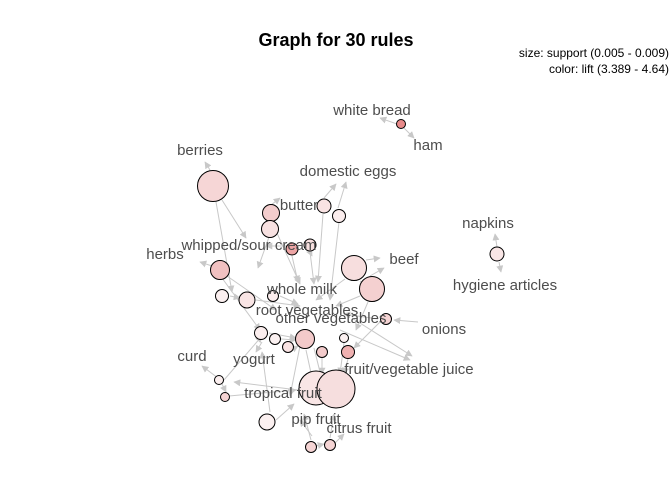  I want to click on item-label: white bread, so click(371, 110).